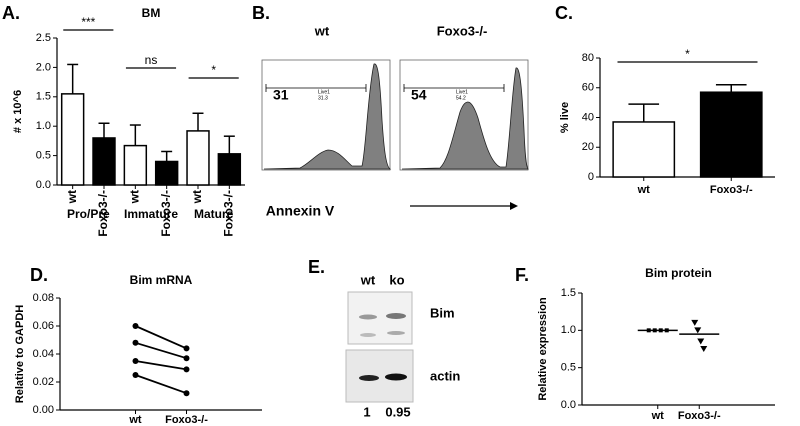 The image size is (800, 426). What do you see at coordinates (366, 411) in the screenshot?
I see `ratio: 1` at bounding box center [366, 411].